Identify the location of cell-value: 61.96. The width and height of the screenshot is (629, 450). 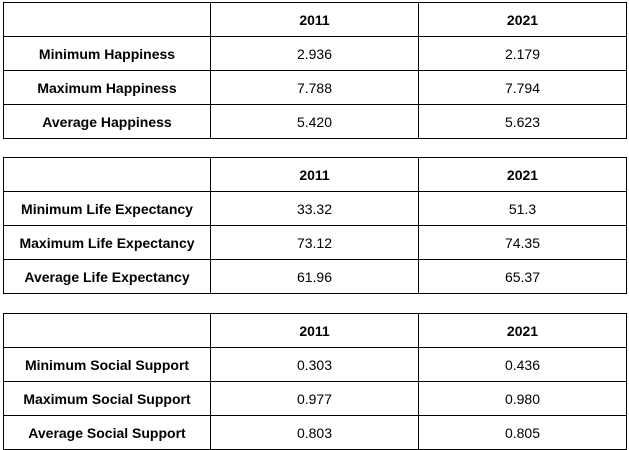
(314, 276).